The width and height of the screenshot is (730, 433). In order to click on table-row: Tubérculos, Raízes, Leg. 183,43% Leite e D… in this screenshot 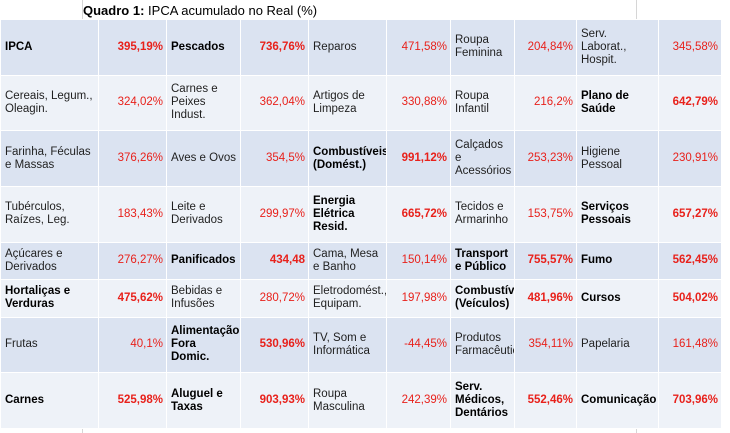, I will do `click(361, 214)`.